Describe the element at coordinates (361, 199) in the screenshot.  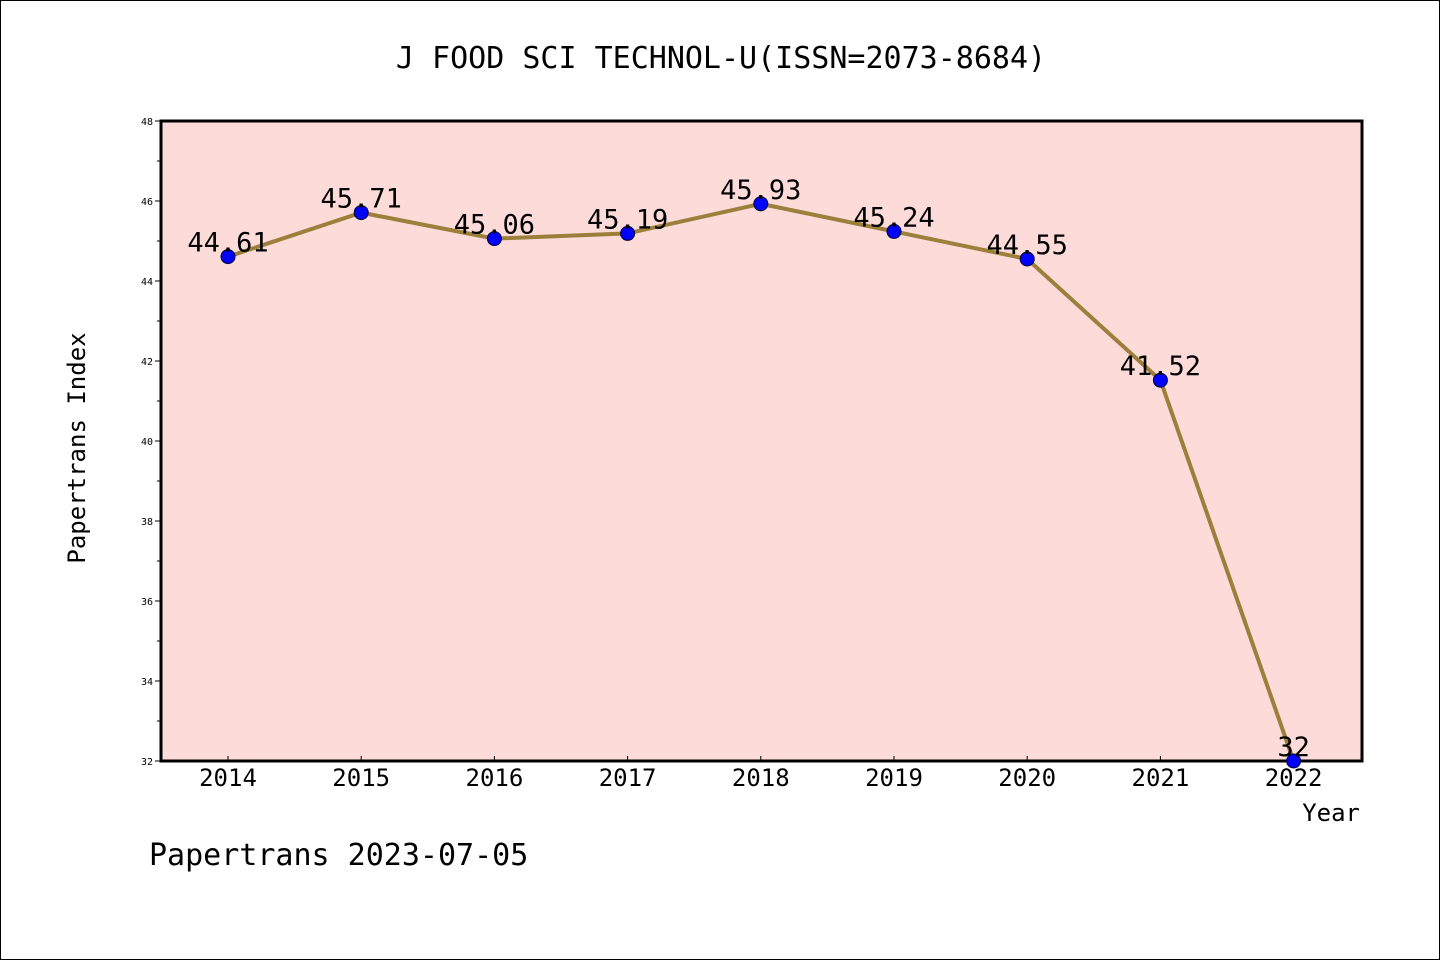
I see `data-label: 45.71` at that location.